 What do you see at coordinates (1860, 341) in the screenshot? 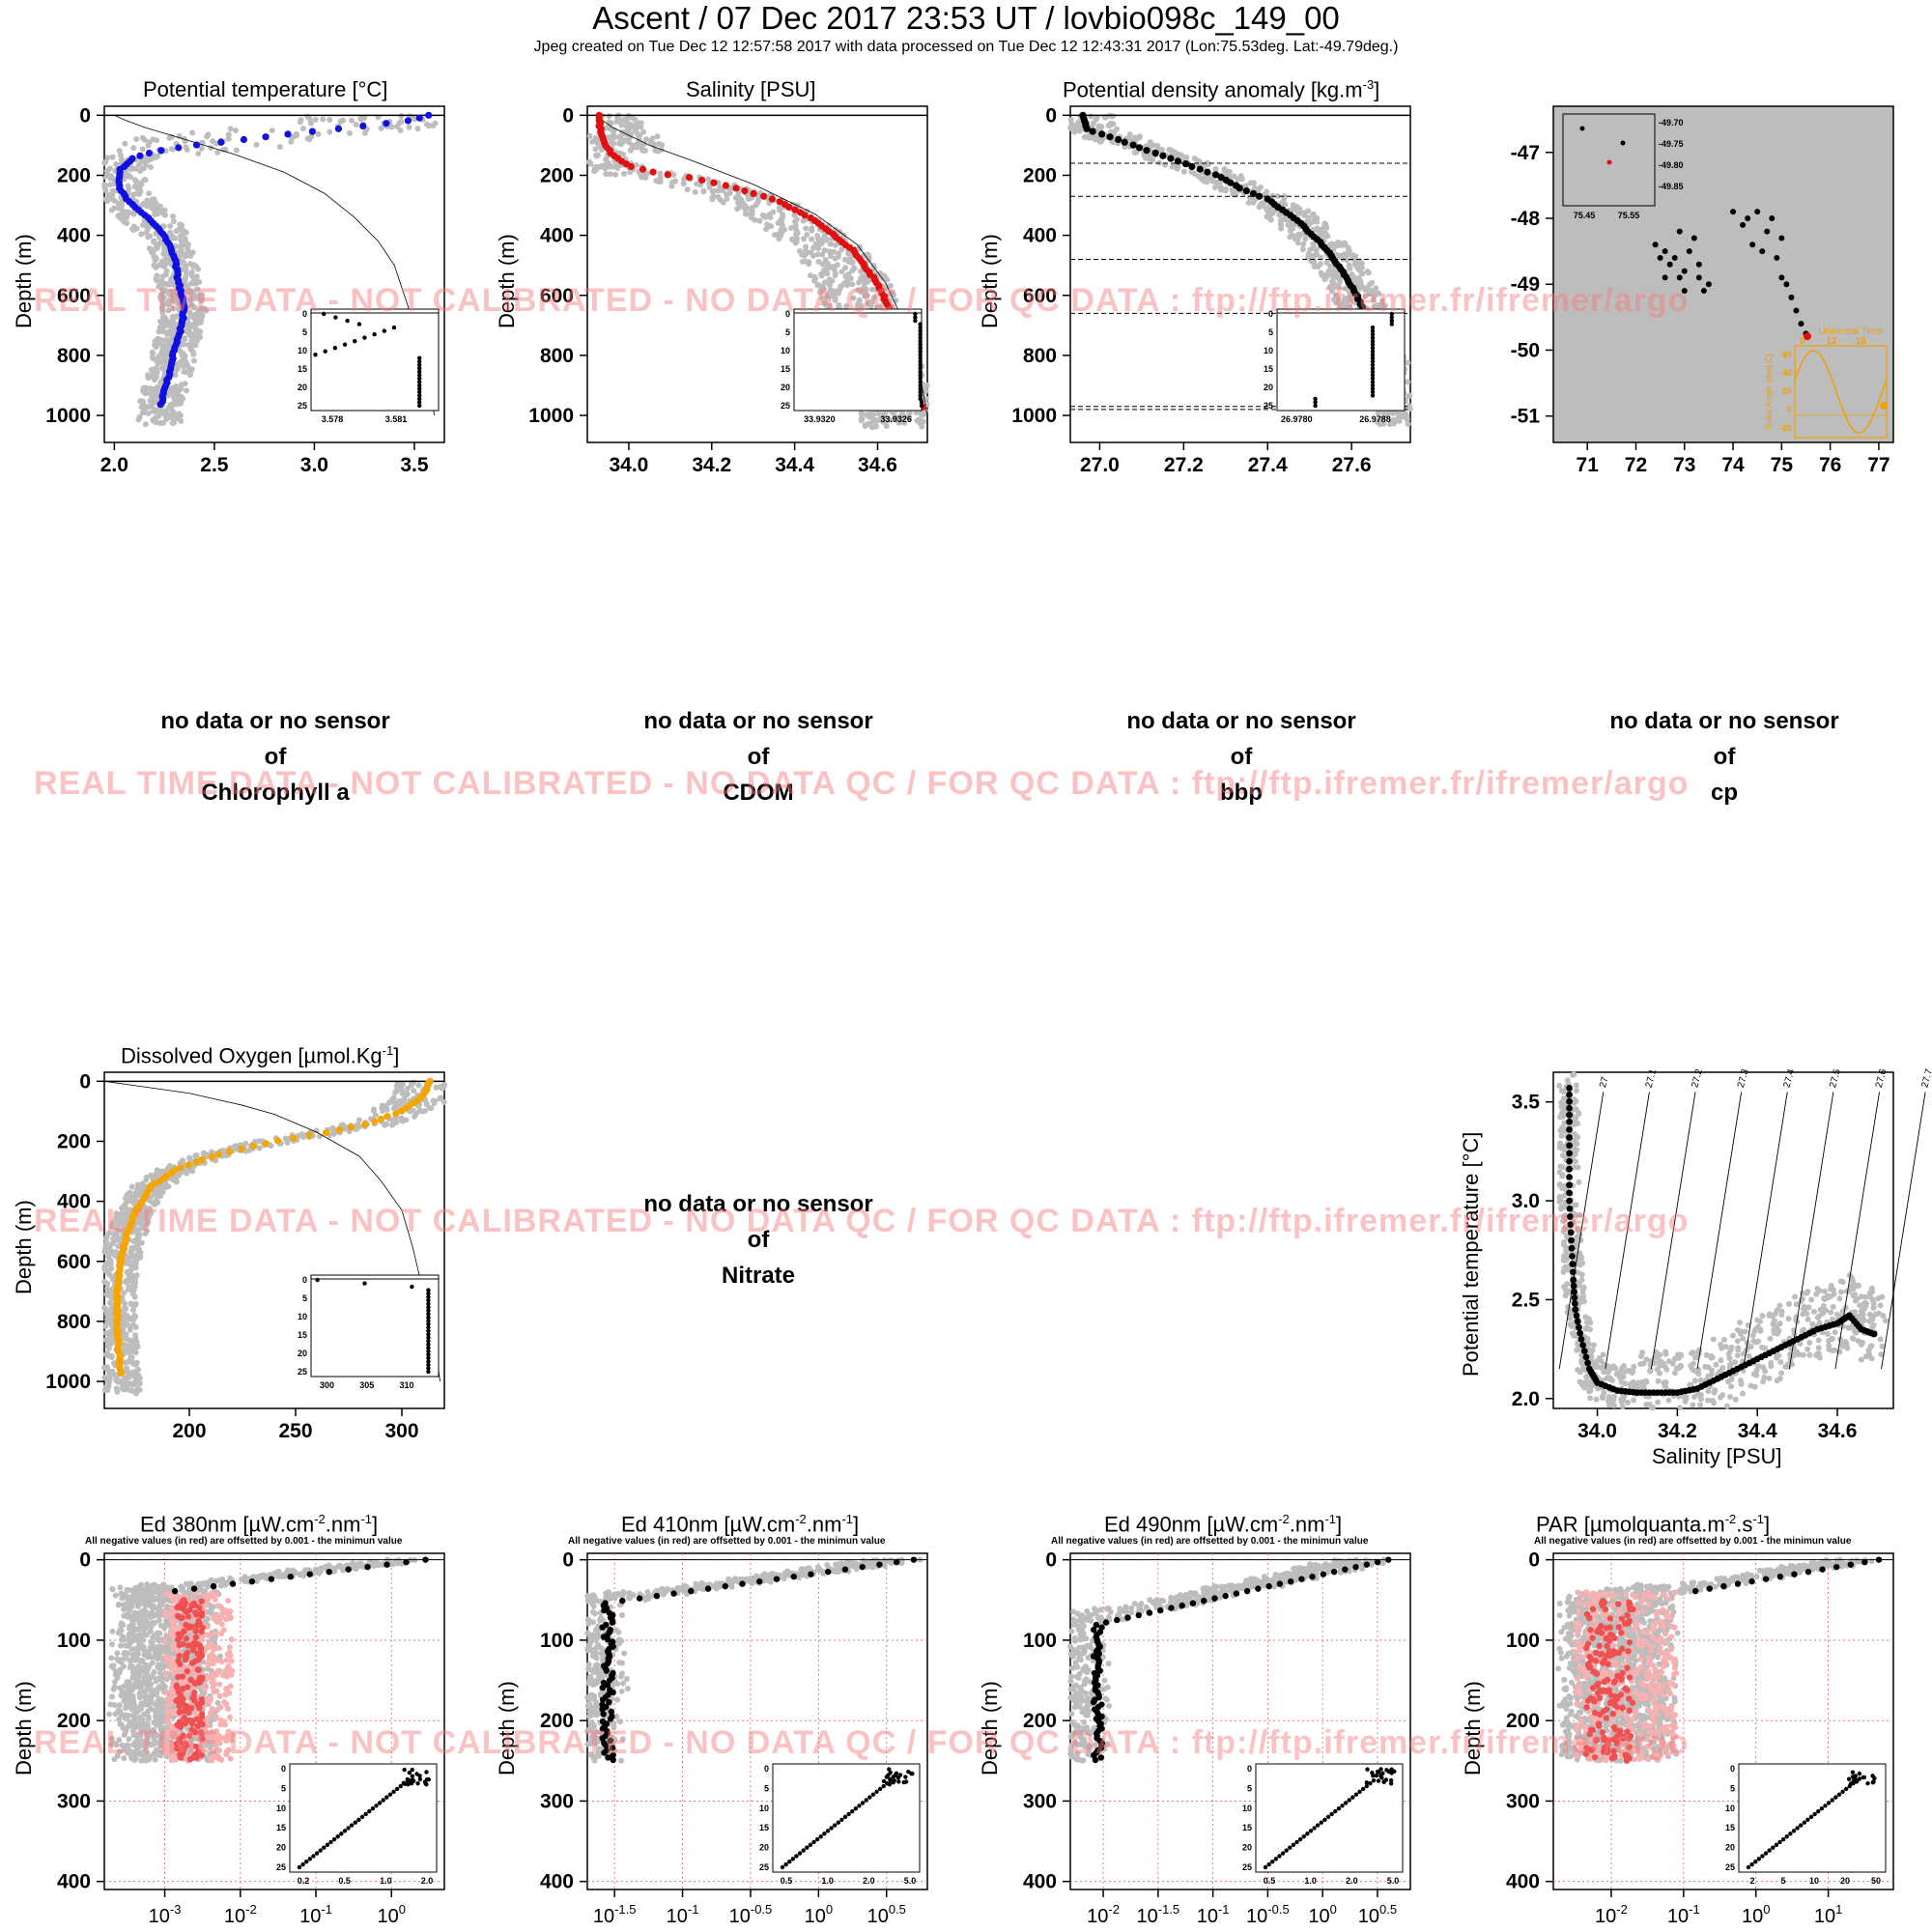
I see `sun-xtick-label: 18` at bounding box center [1860, 341].